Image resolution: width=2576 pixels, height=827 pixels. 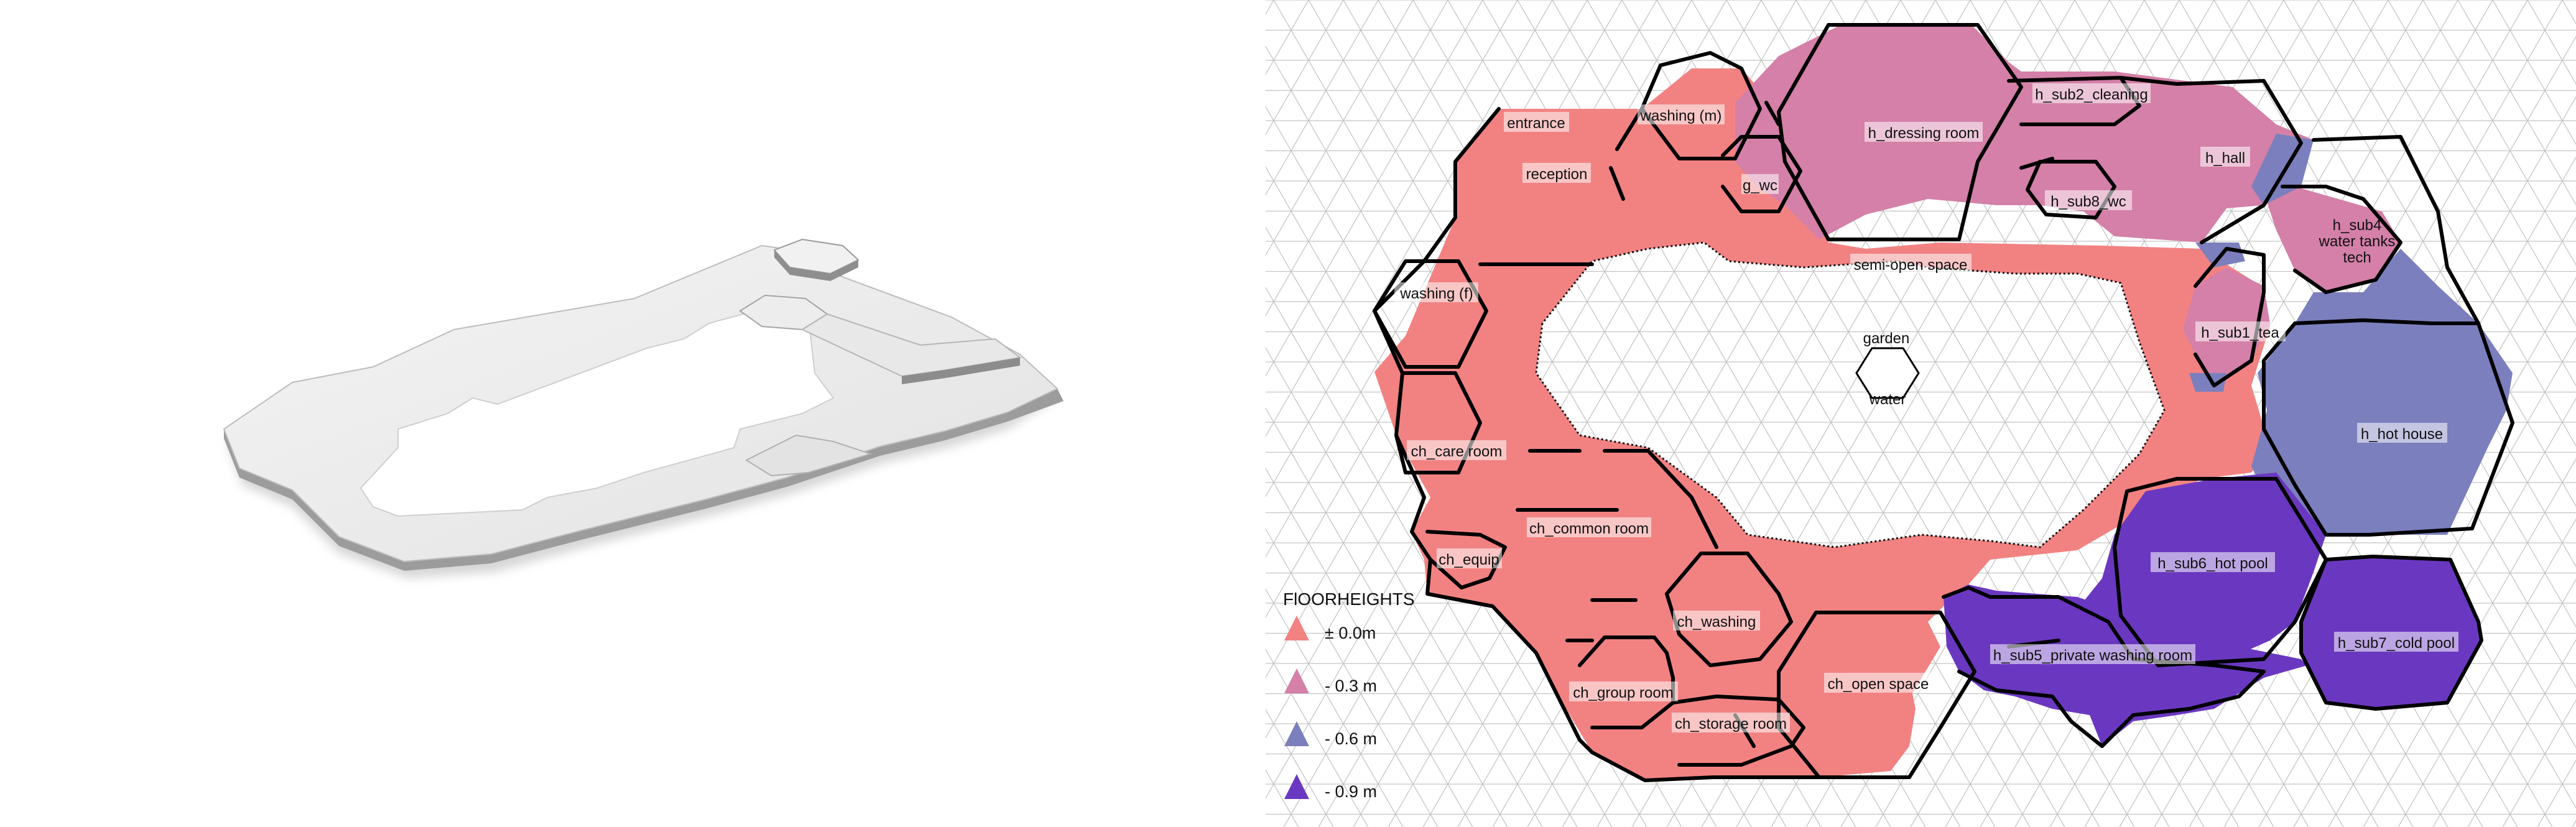 I want to click on label-washing-m: washing (m), so click(x=1682, y=114).